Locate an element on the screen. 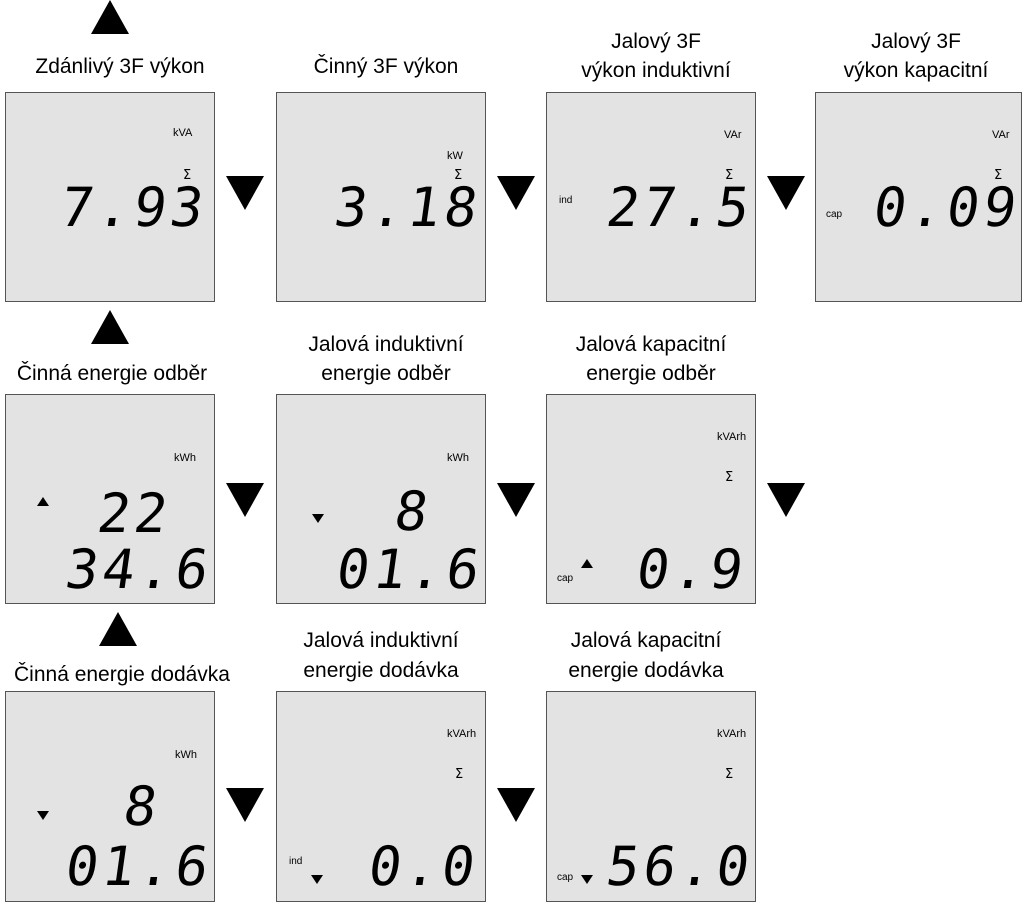 This screenshot has width=1024, height=902. display-reactive-cap-energy-import: kVArh Σ cap 0.9 is located at coordinates (651, 499).